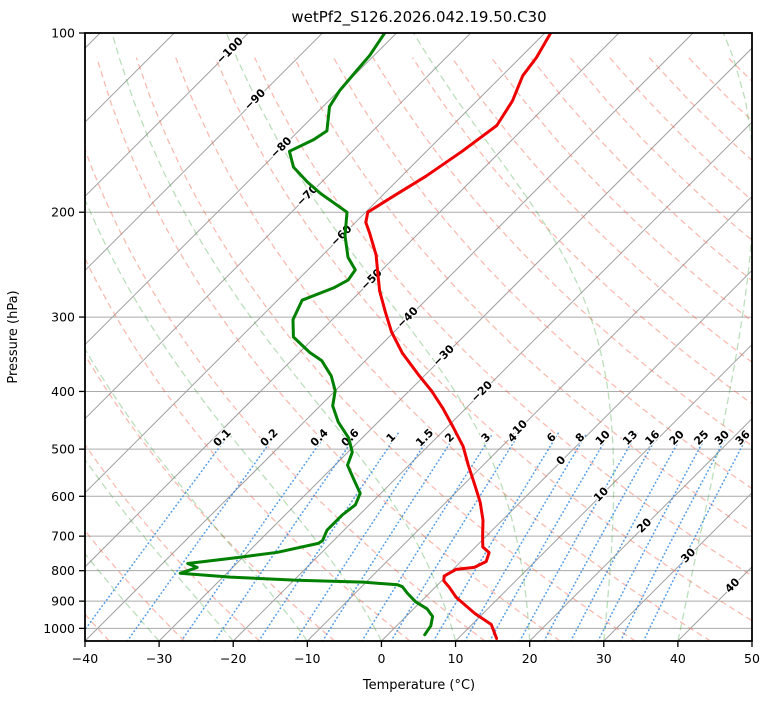 The height and width of the screenshot is (712, 775). I want to click on x-tick-label: 40, so click(678, 658).